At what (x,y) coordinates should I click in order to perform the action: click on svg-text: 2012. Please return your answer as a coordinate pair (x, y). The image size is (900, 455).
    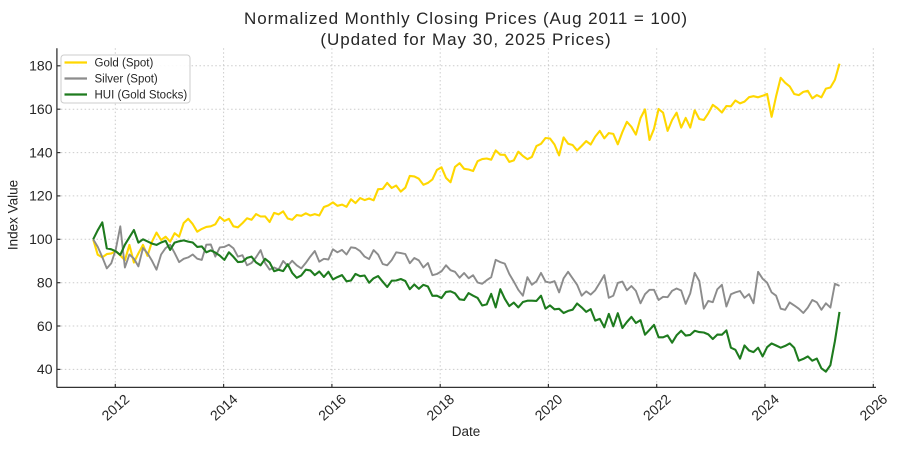
    Looking at the image, I should click on (115, 407).